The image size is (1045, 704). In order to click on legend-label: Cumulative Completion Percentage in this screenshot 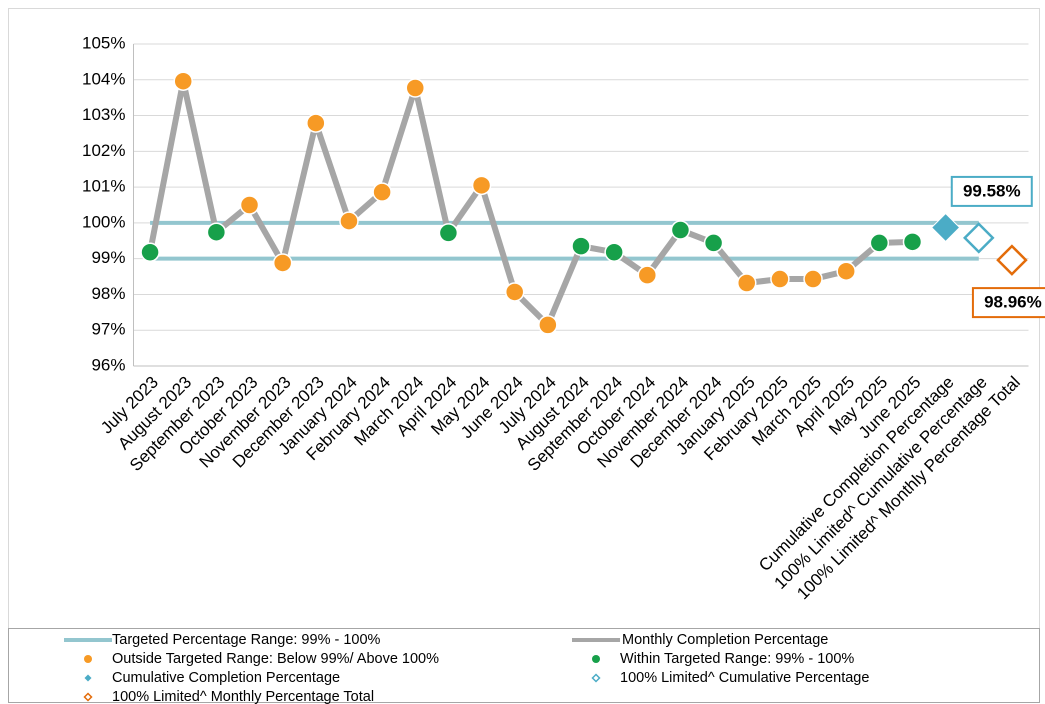, I will do `click(226, 678)`.